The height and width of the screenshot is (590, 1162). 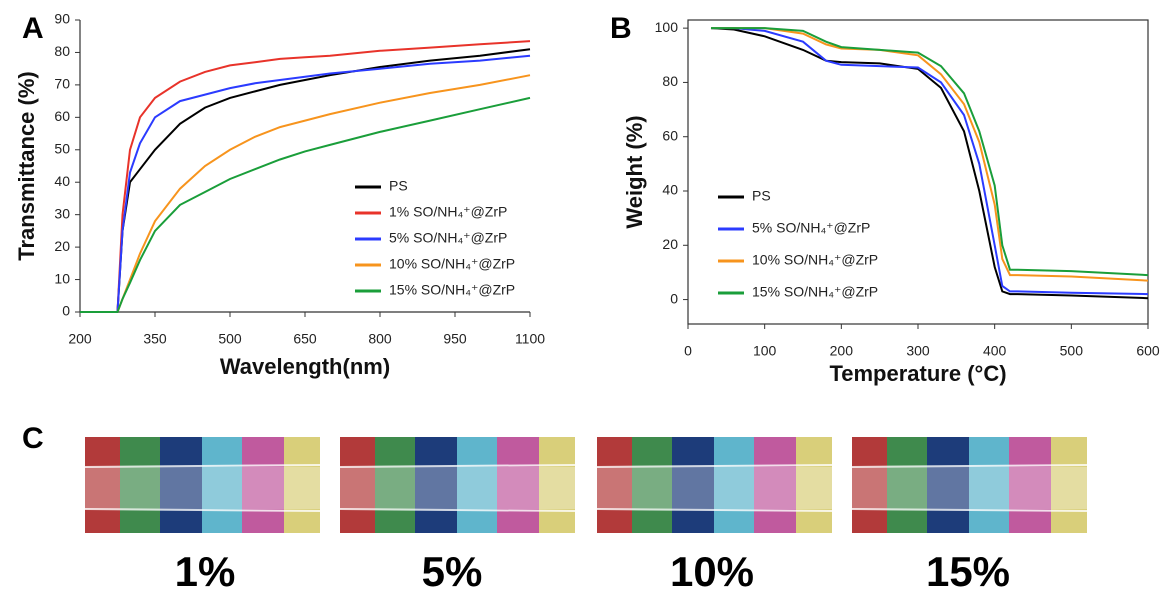 What do you see at coordinates (62, 148) in the screenshot?
I see `y-tick-label: 50` at bounding box center [62, 148].